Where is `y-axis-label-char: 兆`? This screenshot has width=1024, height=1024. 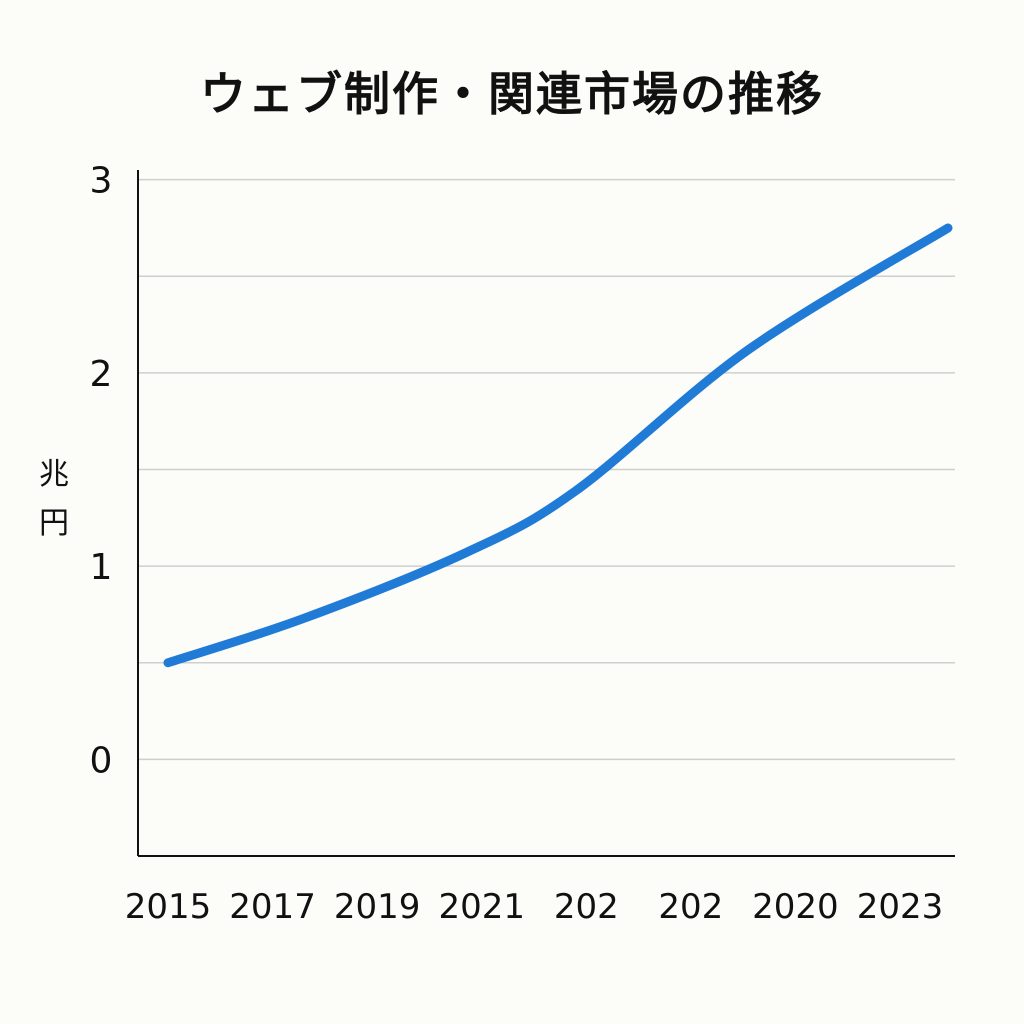
y-axis-label-char: 兆 is located at coordinates (54, 474).